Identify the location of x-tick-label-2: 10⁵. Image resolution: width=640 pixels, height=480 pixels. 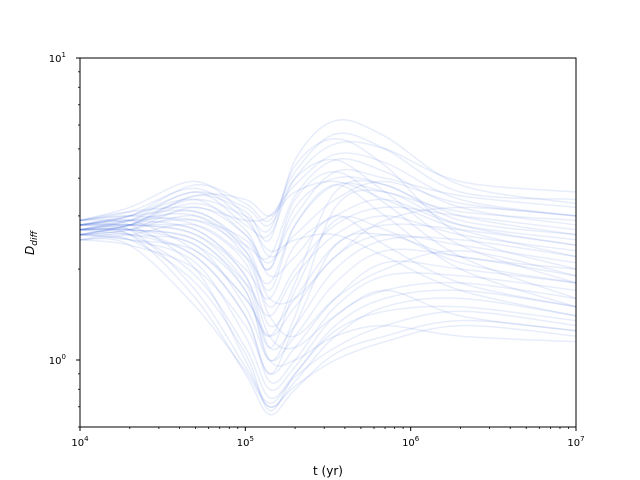
(245, 442).